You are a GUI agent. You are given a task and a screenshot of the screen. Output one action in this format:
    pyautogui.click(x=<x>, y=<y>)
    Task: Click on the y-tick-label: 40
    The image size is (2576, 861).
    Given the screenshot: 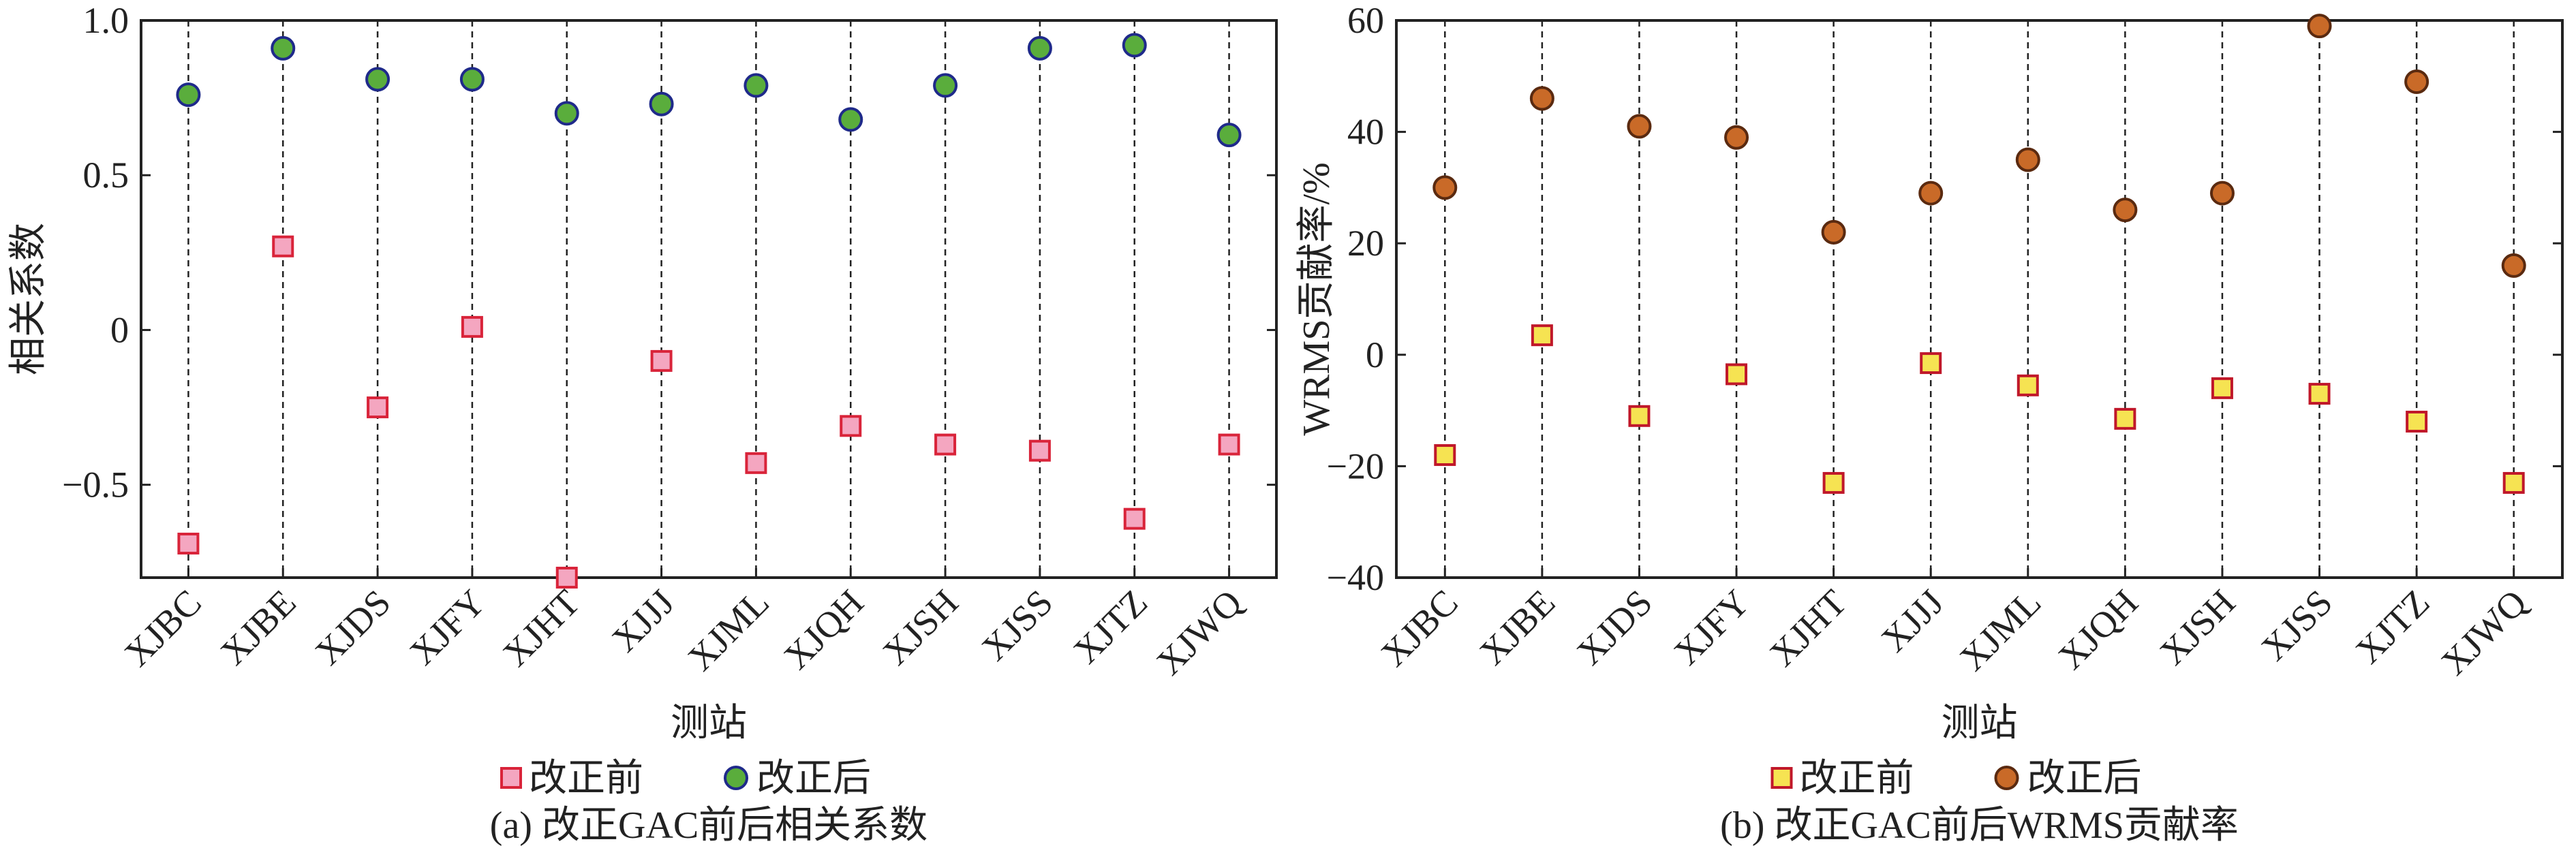 What is the action you would take?
    pyautogui.click(x=1365, y=132)
    